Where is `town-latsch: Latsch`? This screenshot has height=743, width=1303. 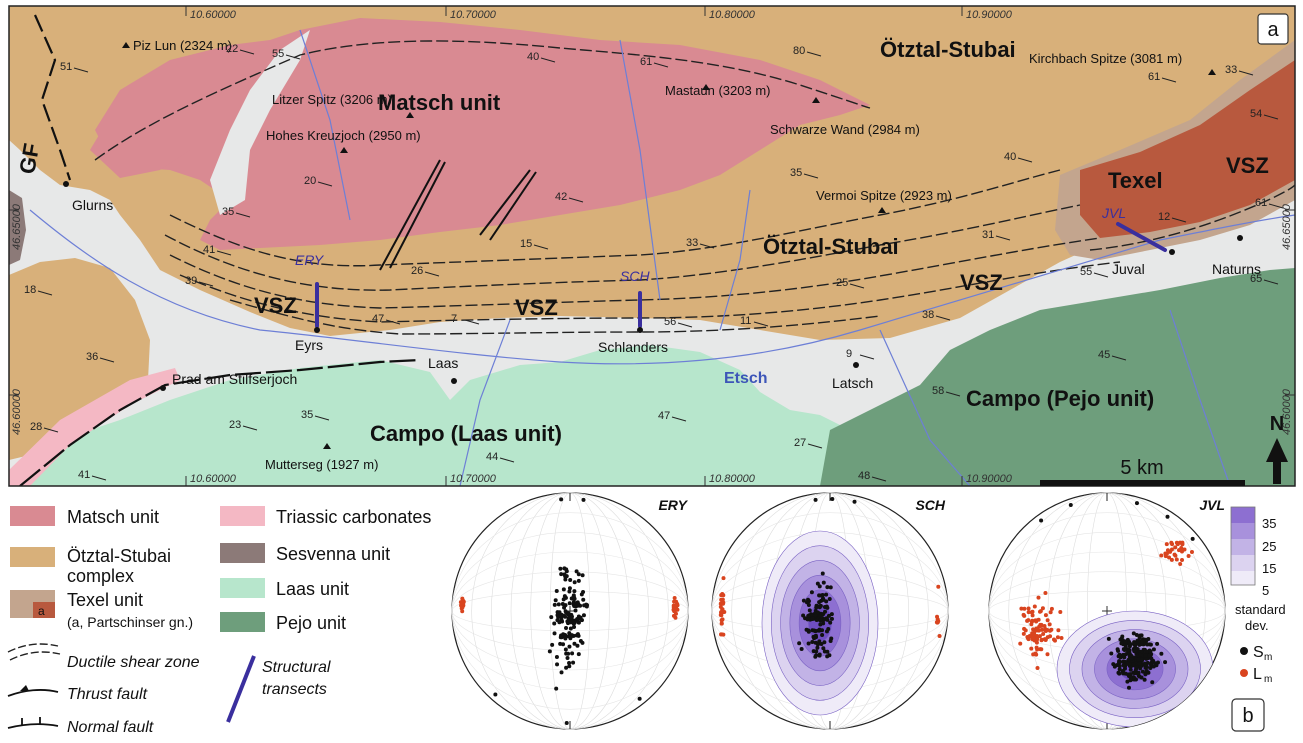
town-latsch: Latsch is located at coordinates (852, 383).